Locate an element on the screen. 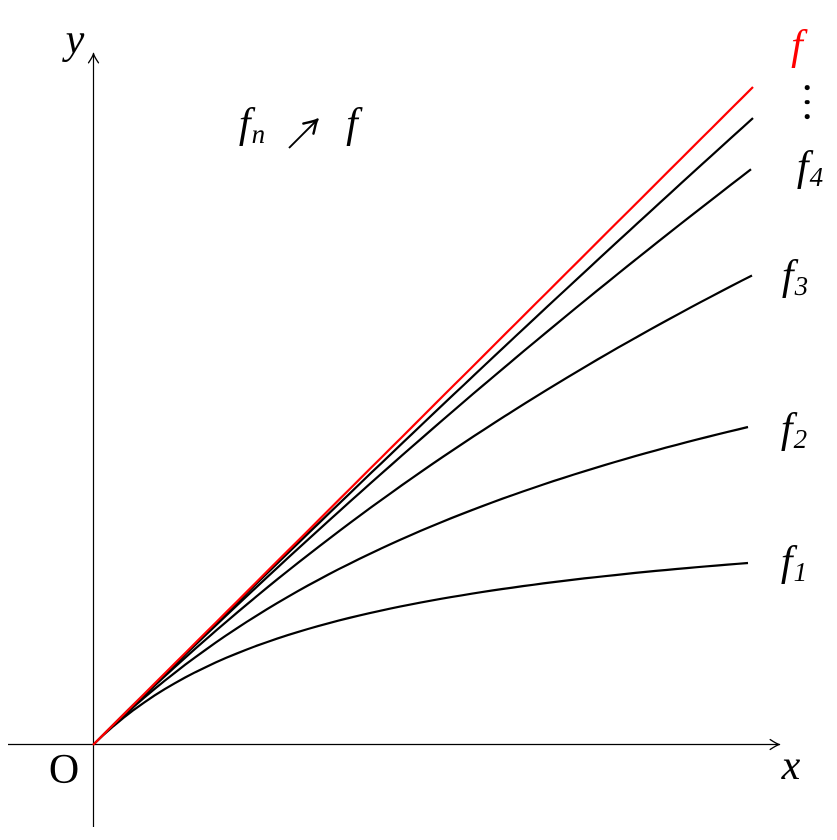 Image resolution: width=837 pixels, height=840 pixels. curve-label-f2: f2 is located at coordinates (793, 429).